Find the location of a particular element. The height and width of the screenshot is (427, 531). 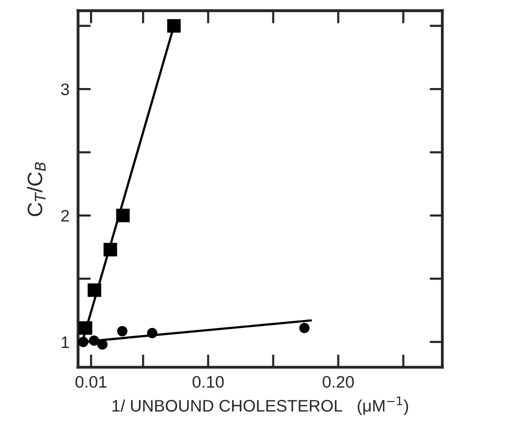

x-tick-label: 0.10 is located at coordinates (208, 382).